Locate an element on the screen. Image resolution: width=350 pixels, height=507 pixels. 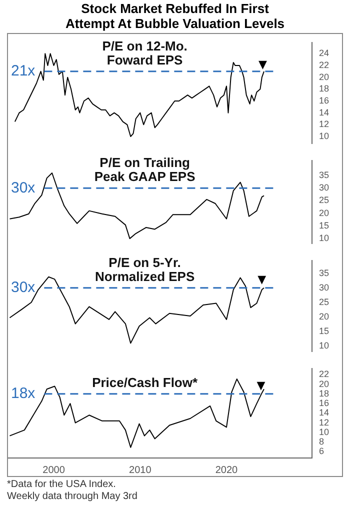
text: Weekly data through May 3rd is located at coordinates (72, 497).